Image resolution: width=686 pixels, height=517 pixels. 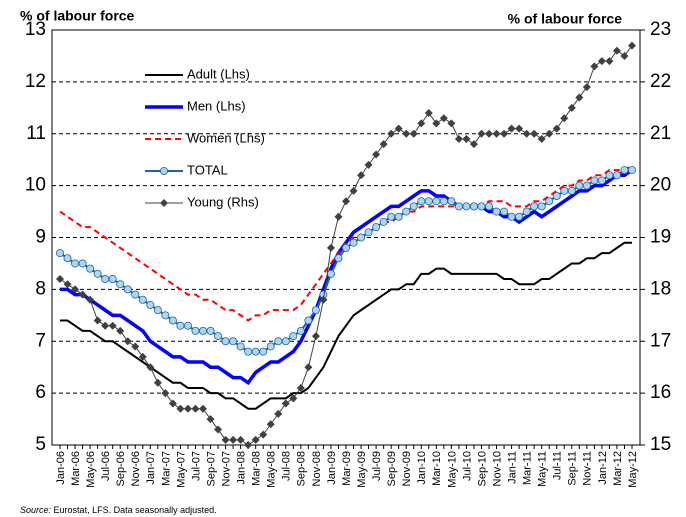 I want to click on x-tick-label: May-09, so click(x=362, y=469).